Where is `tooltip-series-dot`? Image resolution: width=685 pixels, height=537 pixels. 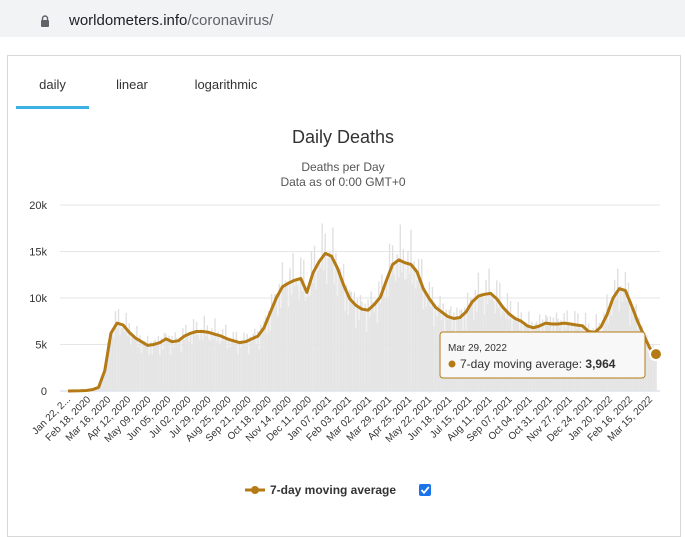 tooltip-series-dot is located at coordinates (452, 364).